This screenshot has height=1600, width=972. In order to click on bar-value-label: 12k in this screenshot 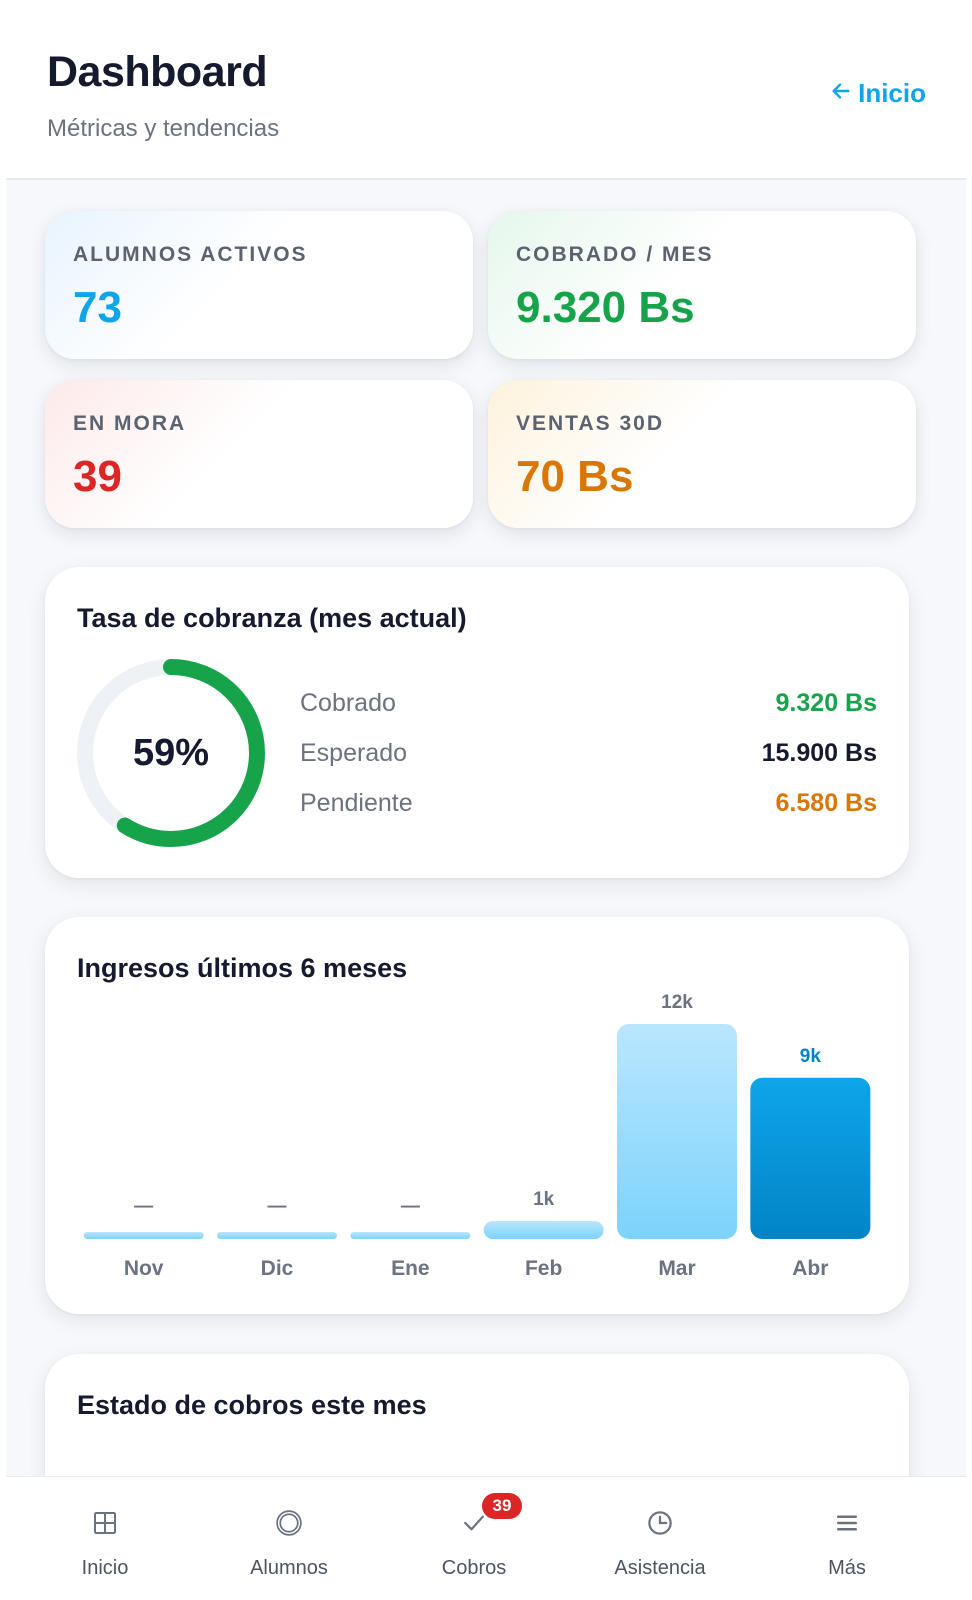, I will do `click(677, 1002)`.